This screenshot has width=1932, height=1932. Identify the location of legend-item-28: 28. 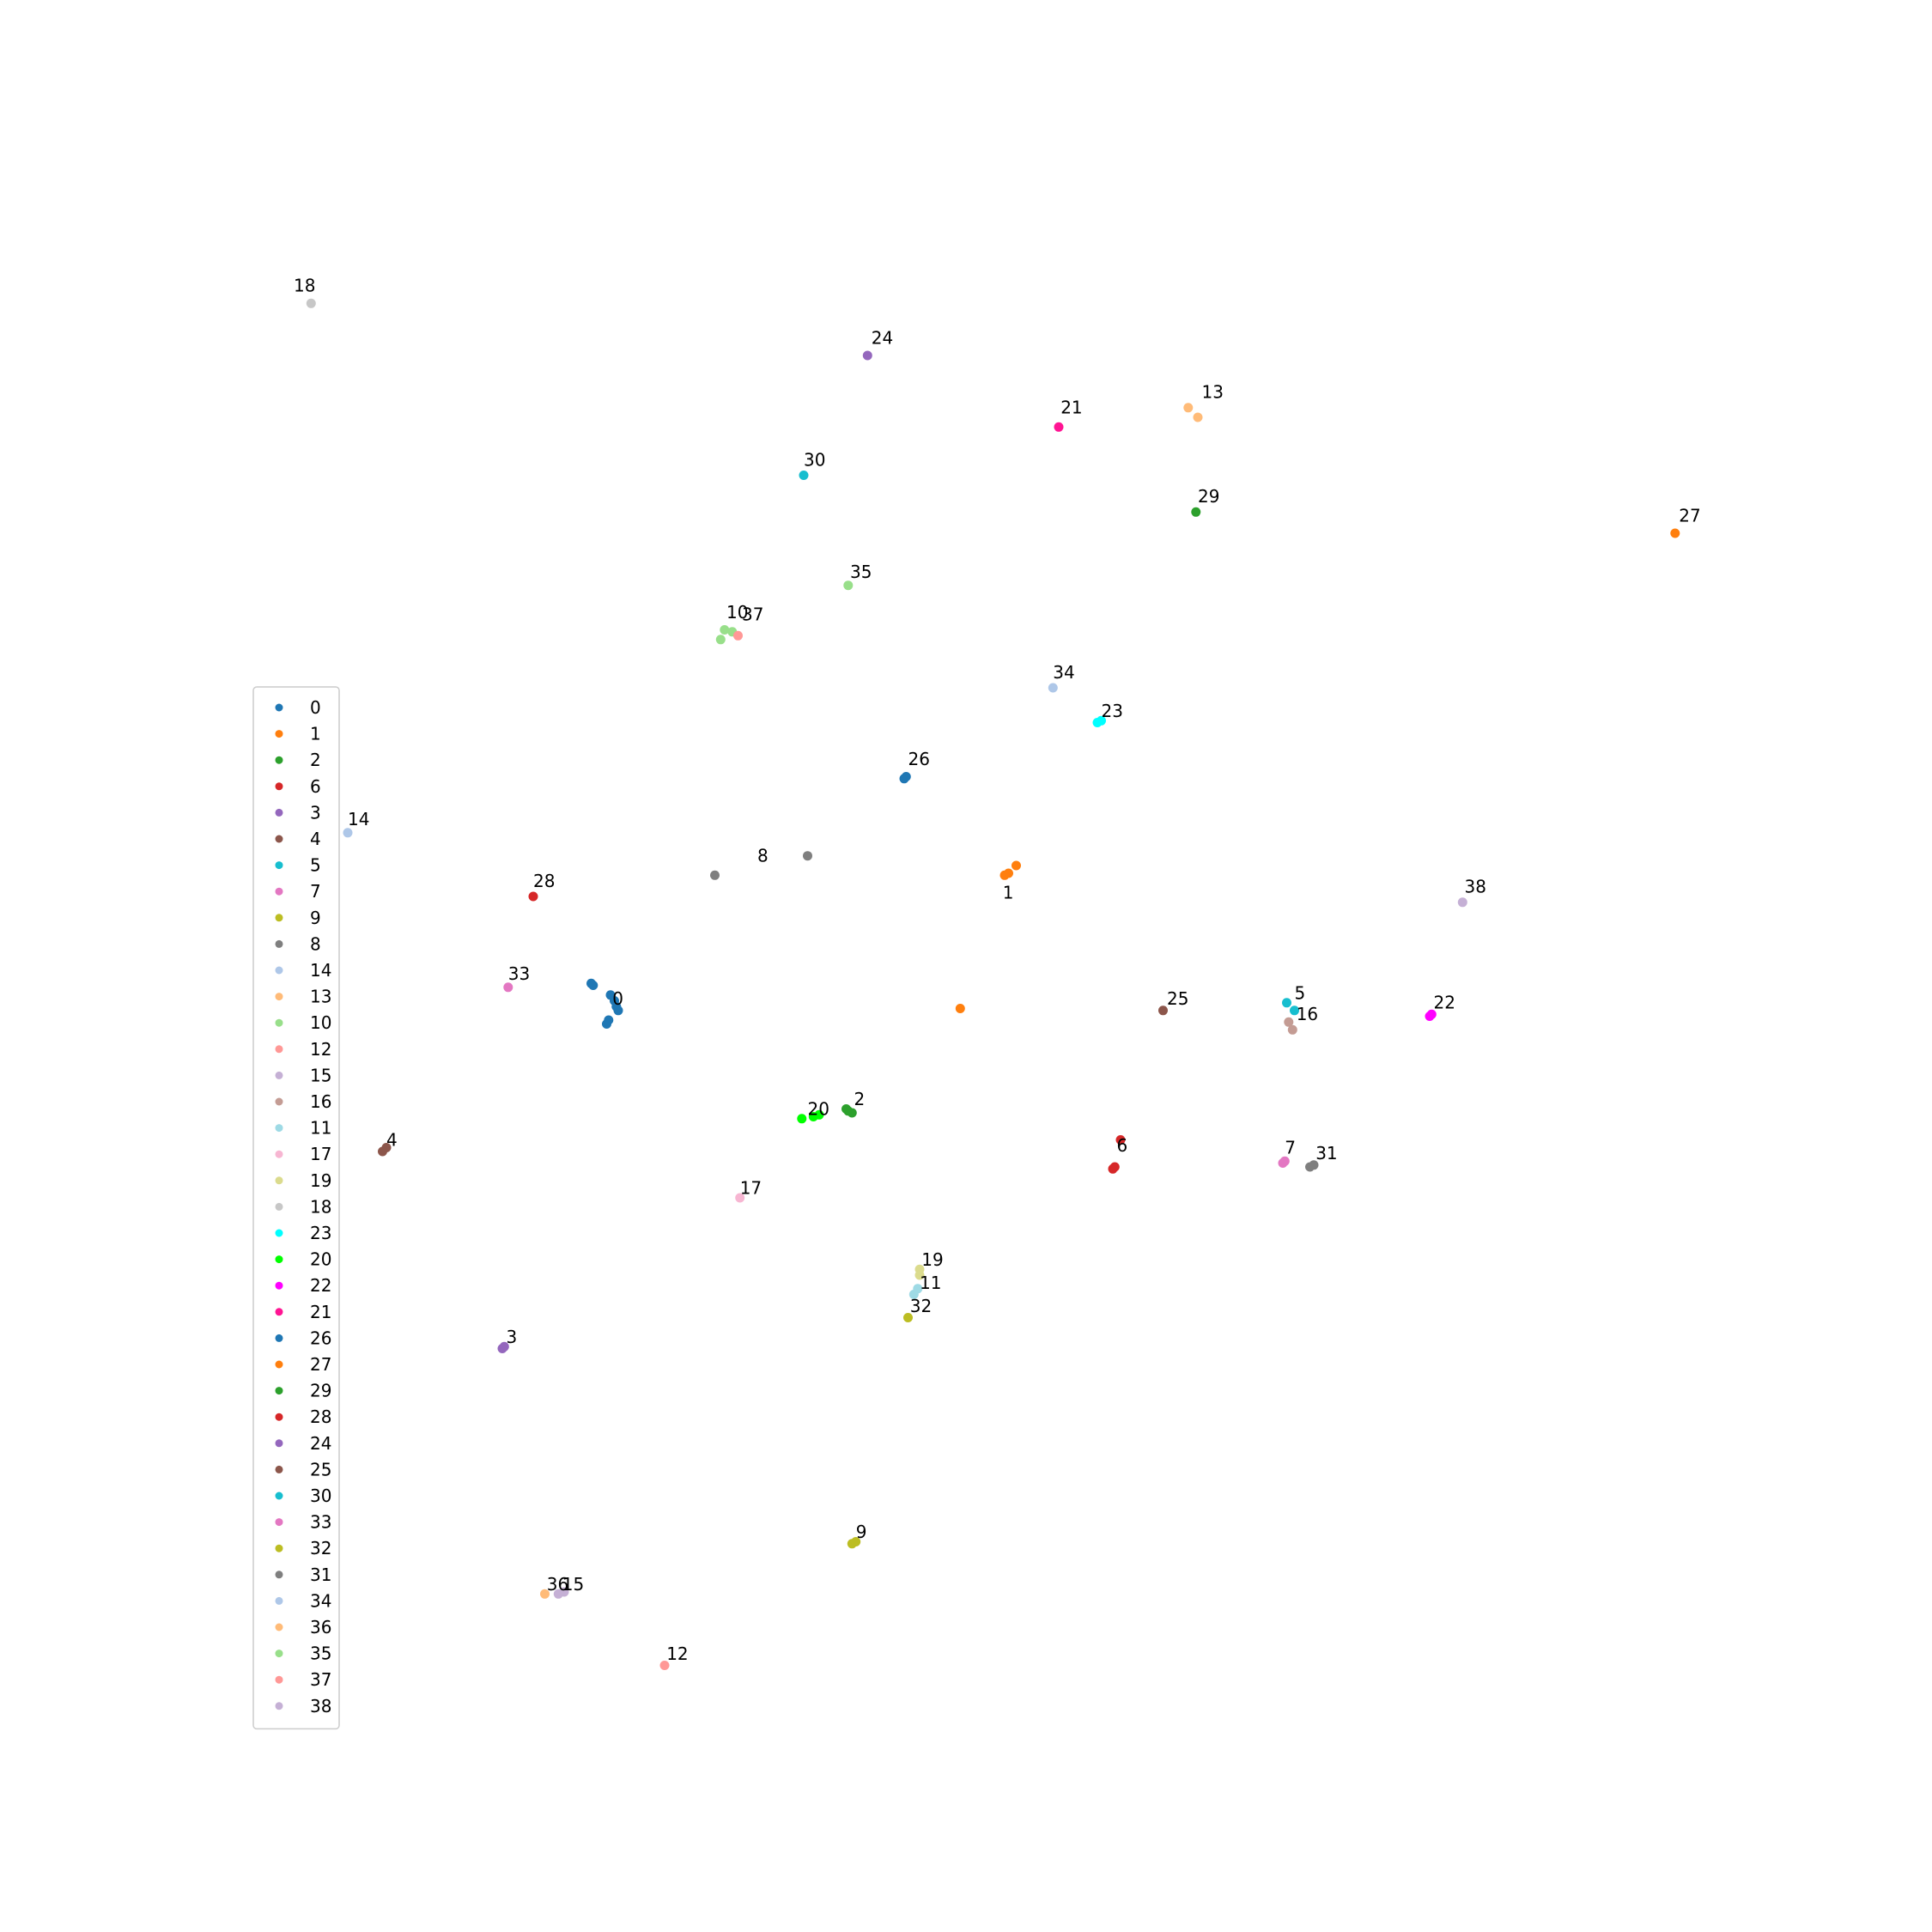
(303, 1416).